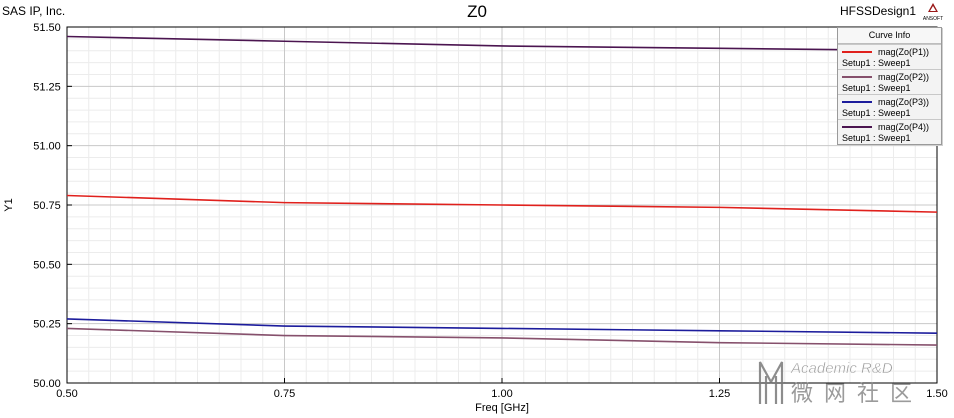  I want to click on academic-rd-watermark: Academic R&D 微 网 社 区, so click(836, 383).